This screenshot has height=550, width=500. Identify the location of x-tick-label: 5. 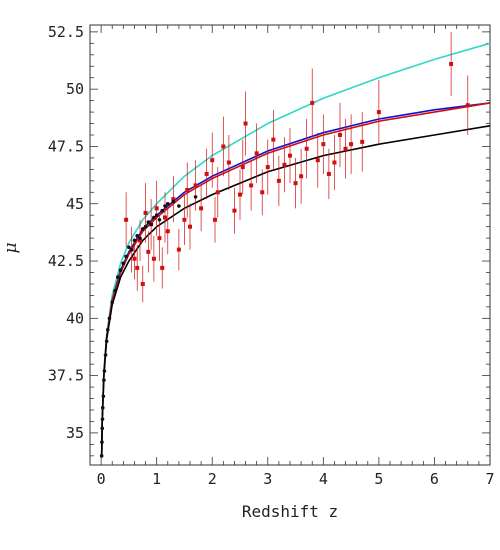
(378, 479).